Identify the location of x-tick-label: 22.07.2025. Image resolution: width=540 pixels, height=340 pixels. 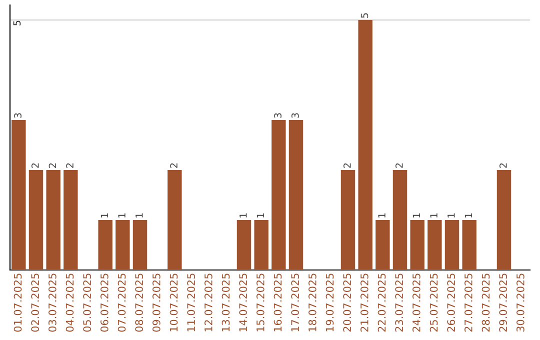
(382, 303).